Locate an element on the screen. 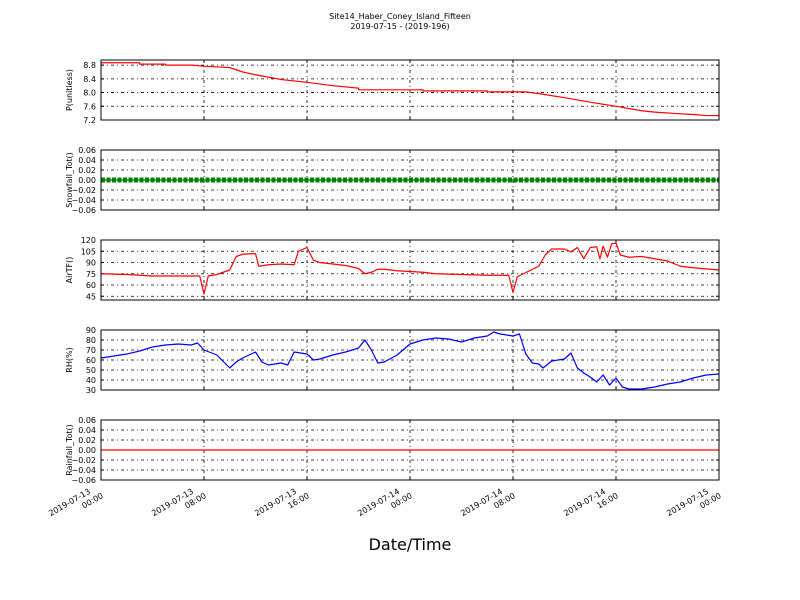 The image size is (800, 600). y-tick-label: 7.2 is located at coordinates (89, 120).